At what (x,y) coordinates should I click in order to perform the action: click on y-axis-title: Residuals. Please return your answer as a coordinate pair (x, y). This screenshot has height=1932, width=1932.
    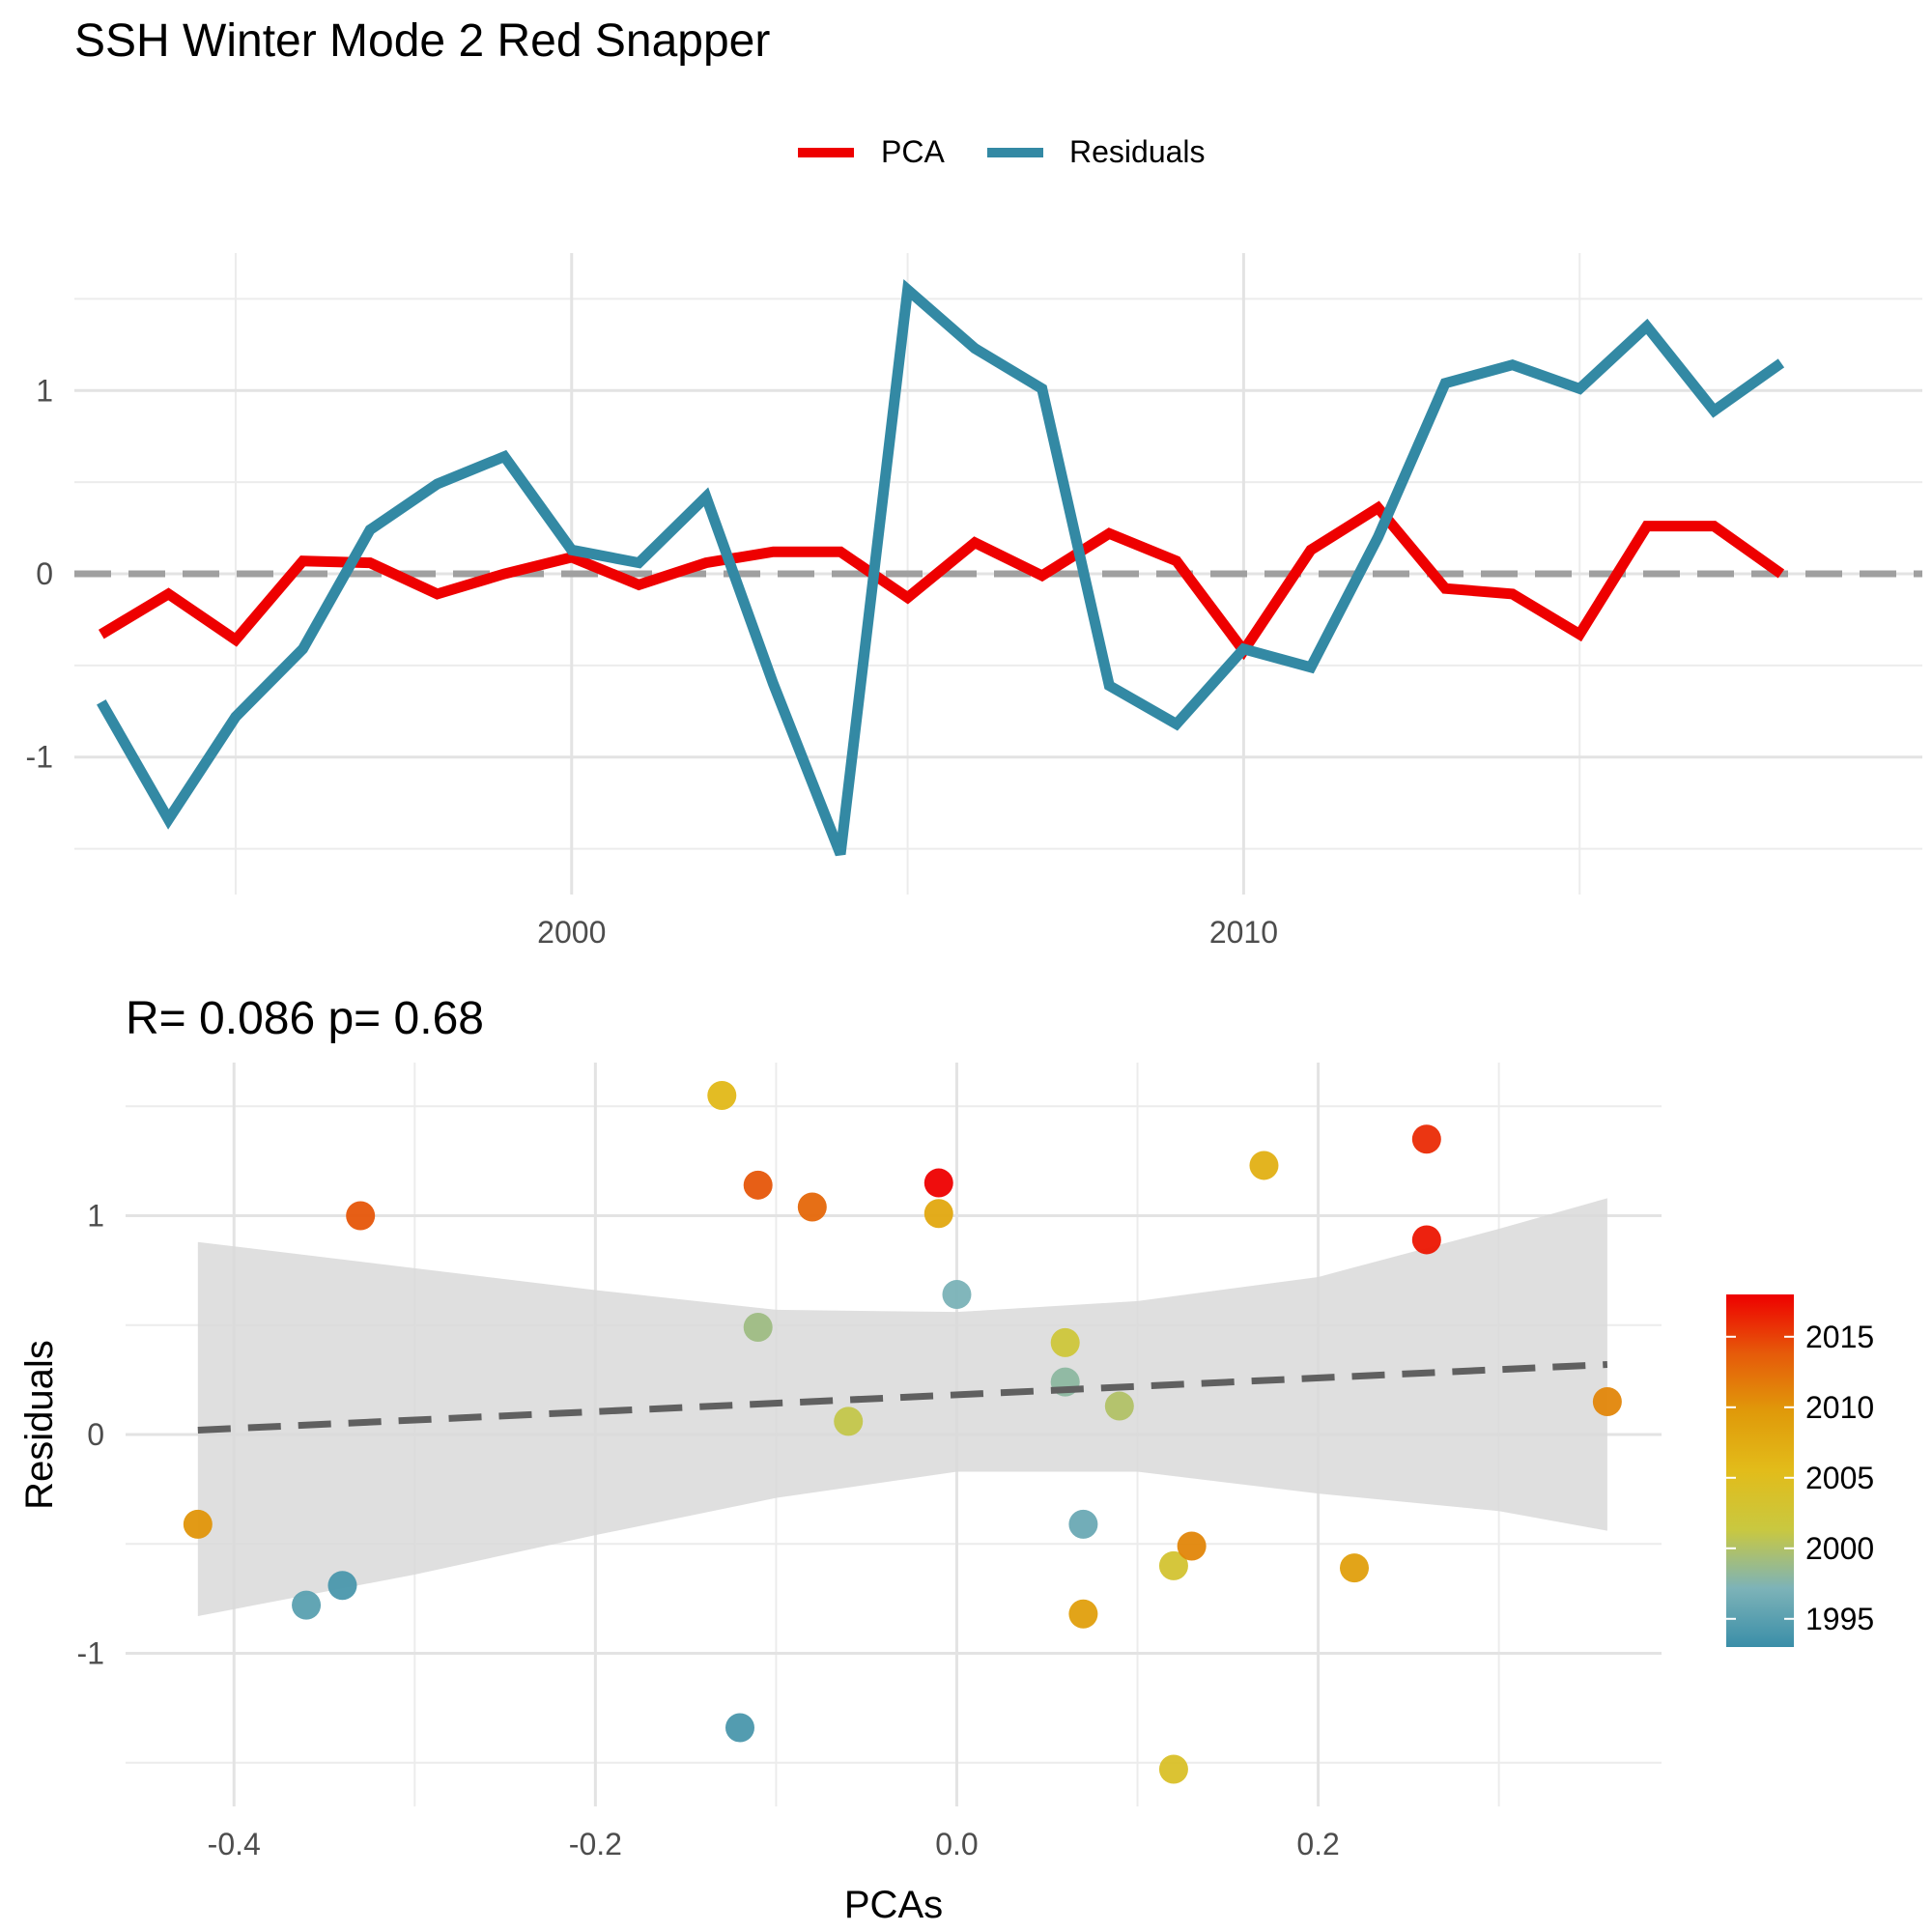
    Looking at the image, I should click on (39, 1425).